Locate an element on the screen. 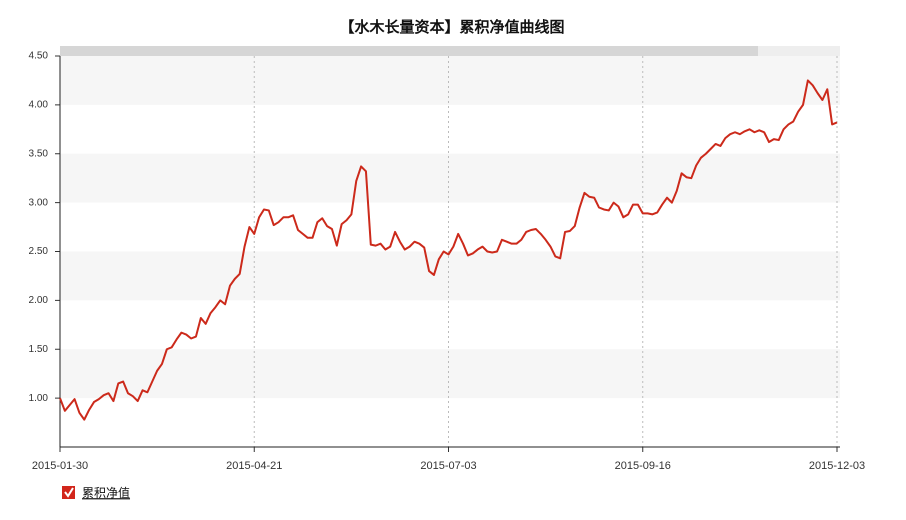 This screenshot has width=906, height=520. y-tick-label: 3.00 is located at coordinates (39, 202).